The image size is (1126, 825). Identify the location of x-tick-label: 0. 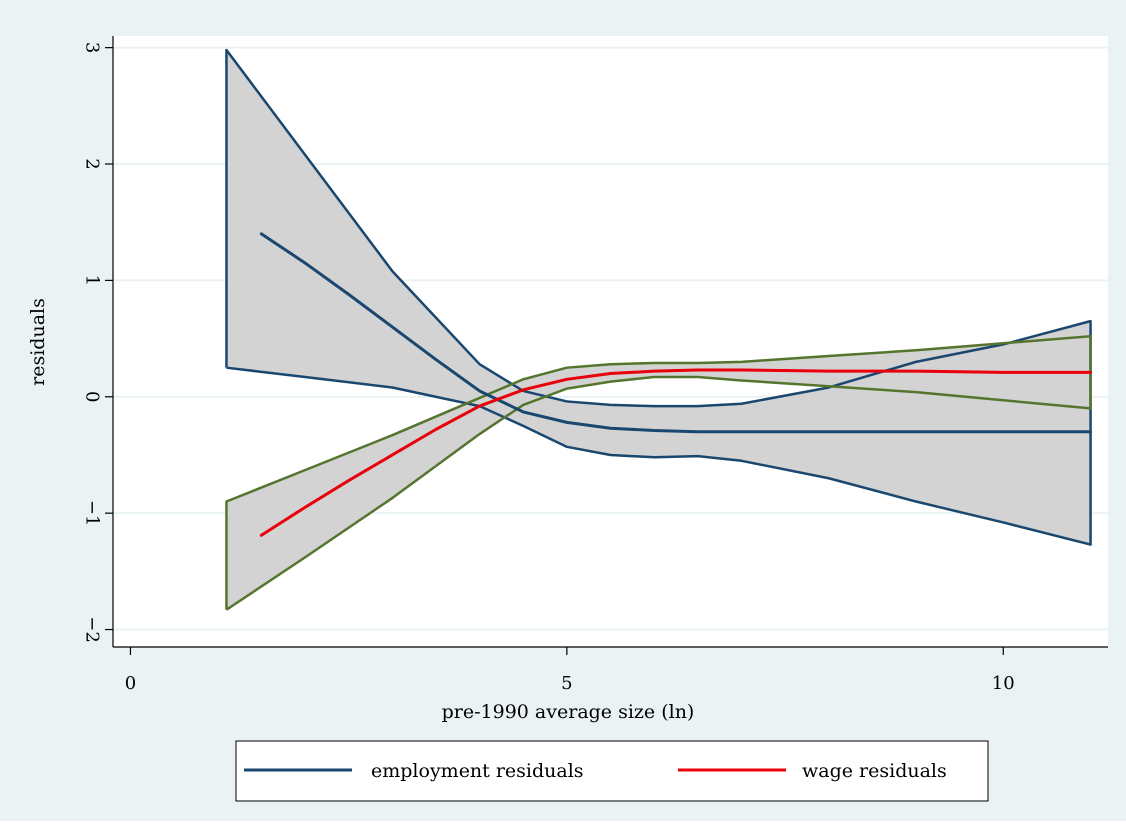
(130, 683).